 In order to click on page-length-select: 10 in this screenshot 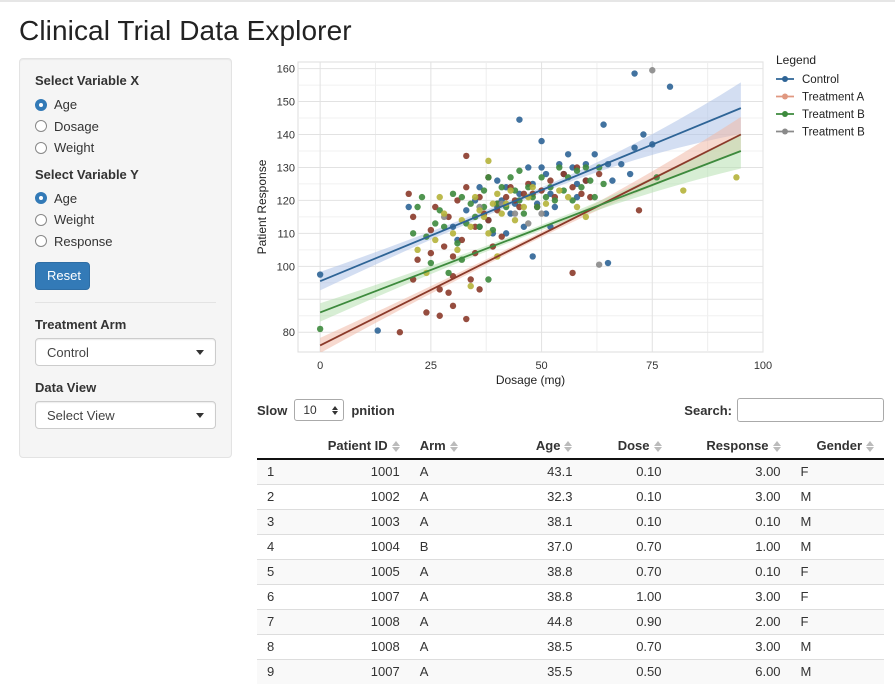, I will do `click(319, 410)`.